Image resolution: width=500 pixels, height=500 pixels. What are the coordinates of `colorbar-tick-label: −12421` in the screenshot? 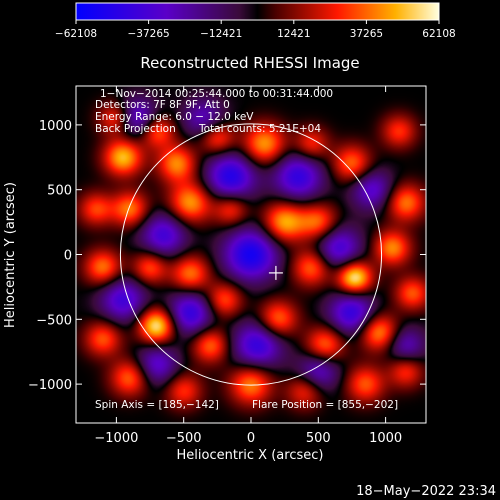 It's located at (221, 34).